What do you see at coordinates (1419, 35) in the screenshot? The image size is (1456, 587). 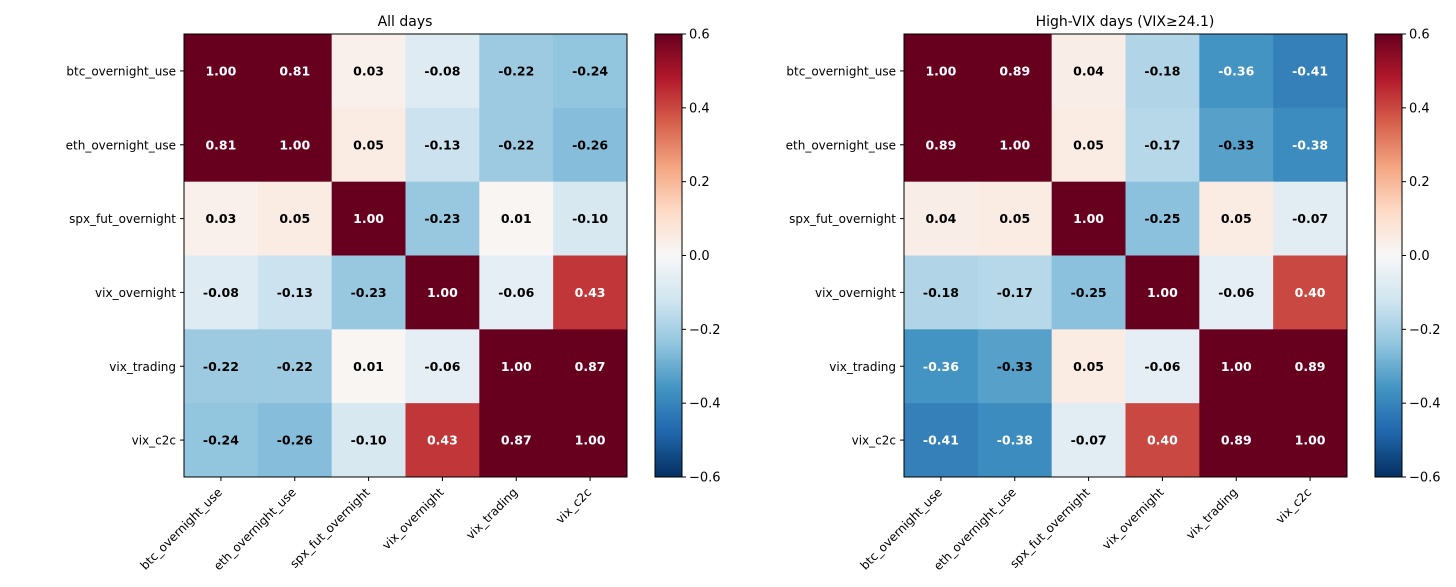 I see `colorbar-tick-label: 0.6` at bounding box center [1419, 35].